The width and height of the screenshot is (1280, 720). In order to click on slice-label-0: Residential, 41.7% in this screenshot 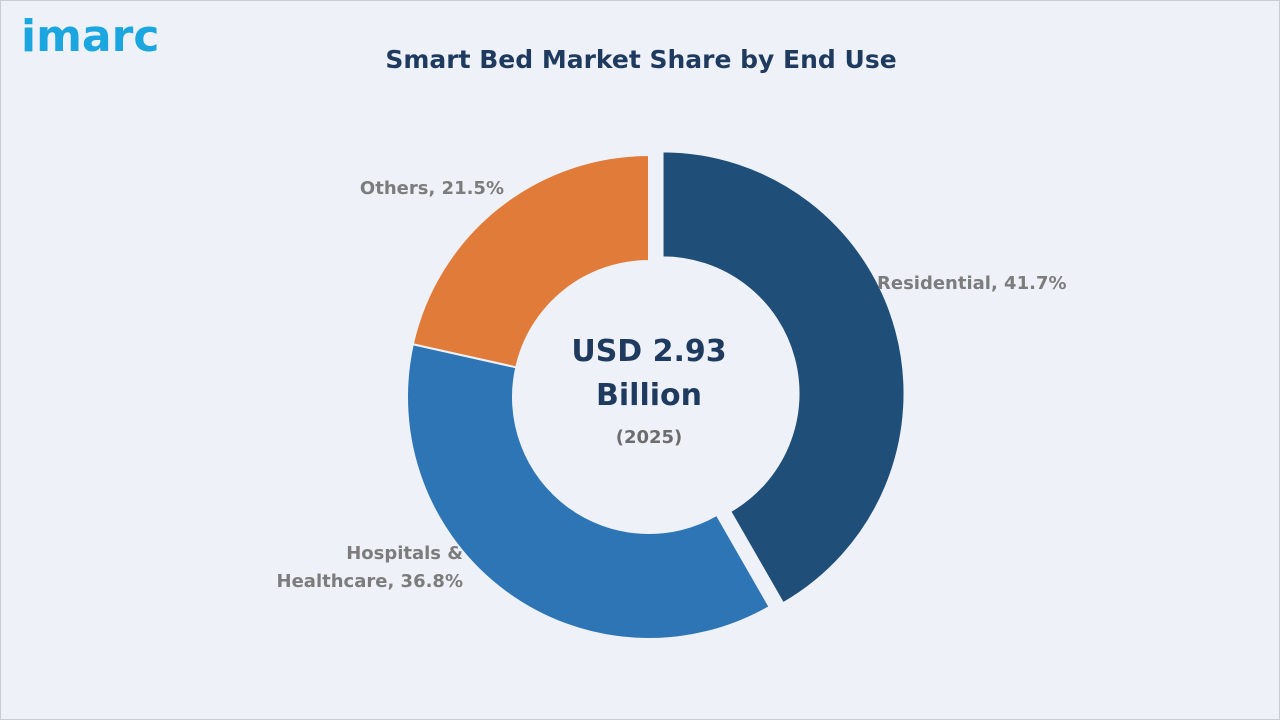, I will do `click(972, 283)`.